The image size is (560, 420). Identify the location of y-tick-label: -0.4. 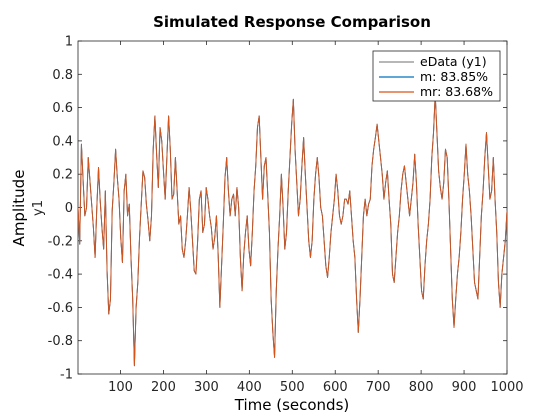
(60, 275).